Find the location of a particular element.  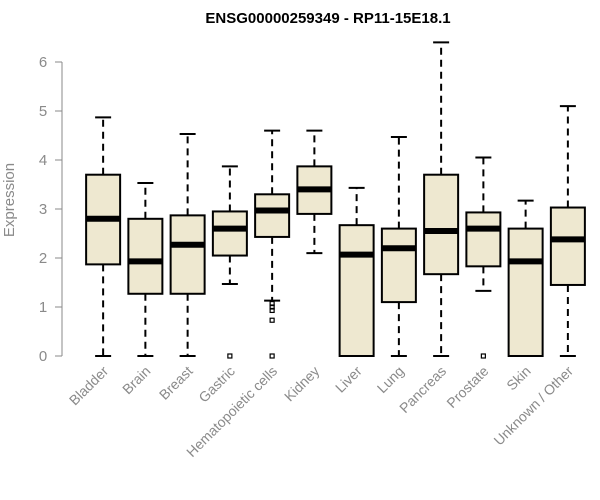

y-tick-label: 4 is located at coordinates (43, 160).